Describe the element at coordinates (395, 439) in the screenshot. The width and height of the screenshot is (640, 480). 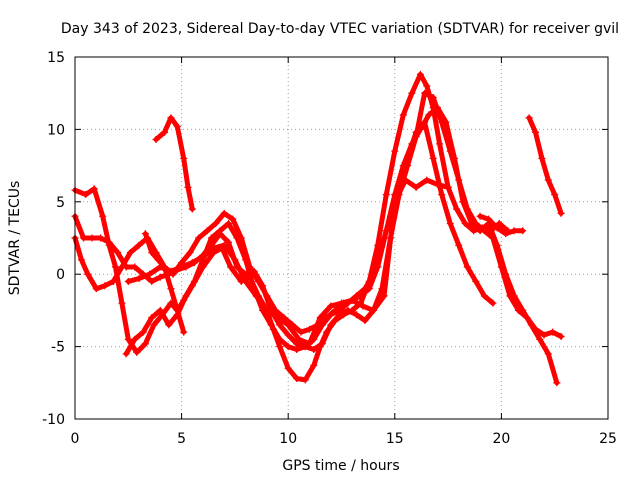
I see `x-tick-label: 15` at that location.